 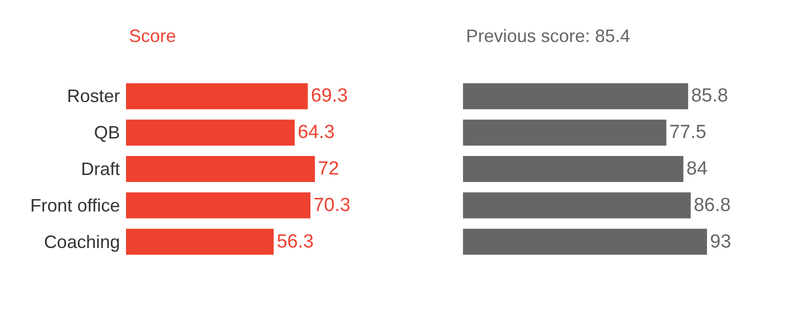 I want to click on data-label: 56.3, so click(x=295, y=241).